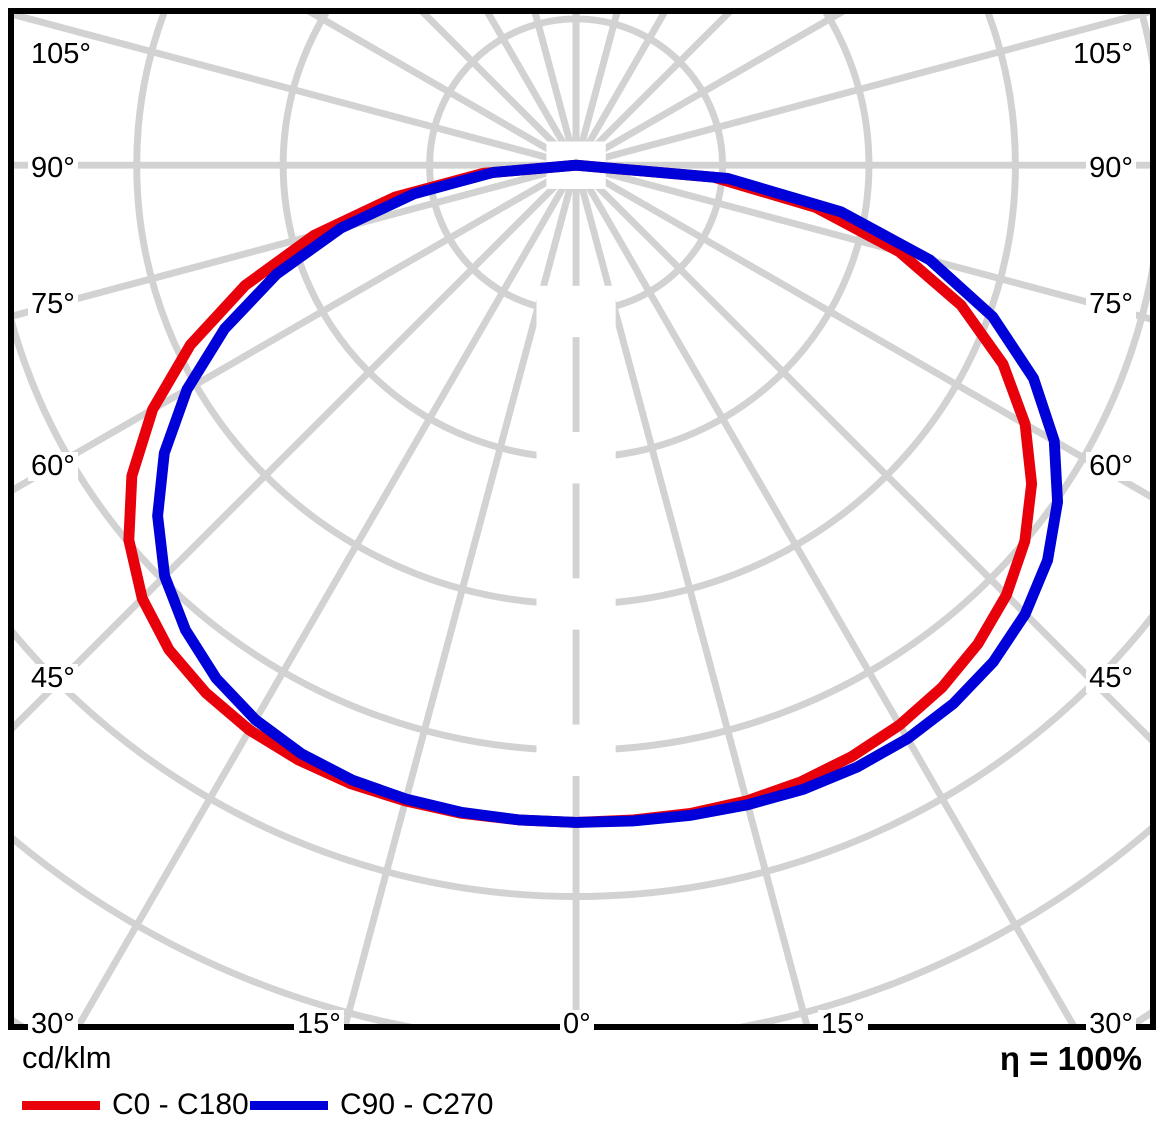 This screenshot has width=1164, height=1140. Describe the element at coordinates (289, 1105) in the screenshot. I see `legend-swatch-blue` at that location.